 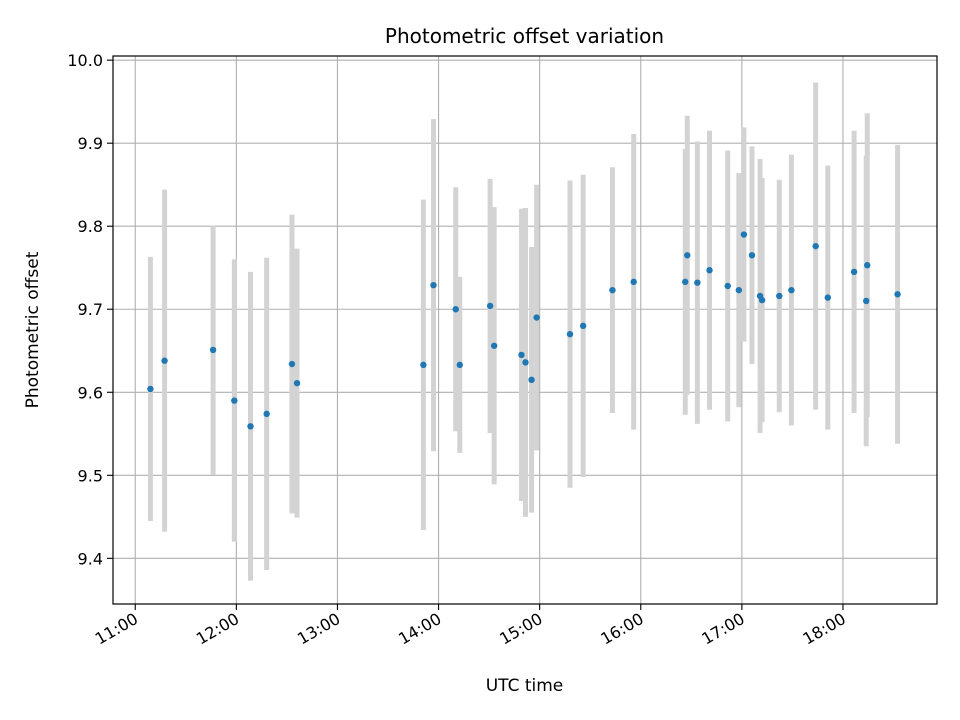 What do you see at coordinates (33, 329) in the screenshot?
I see `y-axis-label: Photometric offset` at bounding box center [33, 329].